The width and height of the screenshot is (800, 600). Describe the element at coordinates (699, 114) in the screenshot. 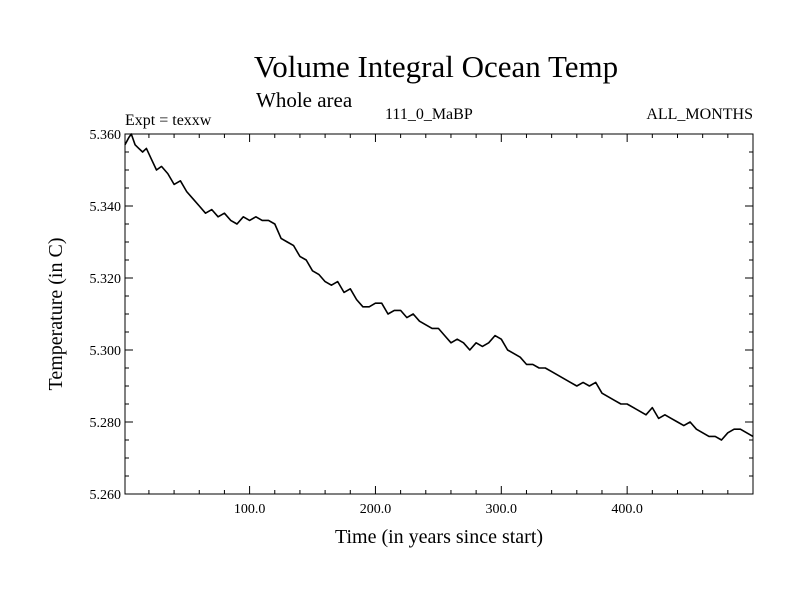

I see `months-label: ALL_MONTHS` at that location.